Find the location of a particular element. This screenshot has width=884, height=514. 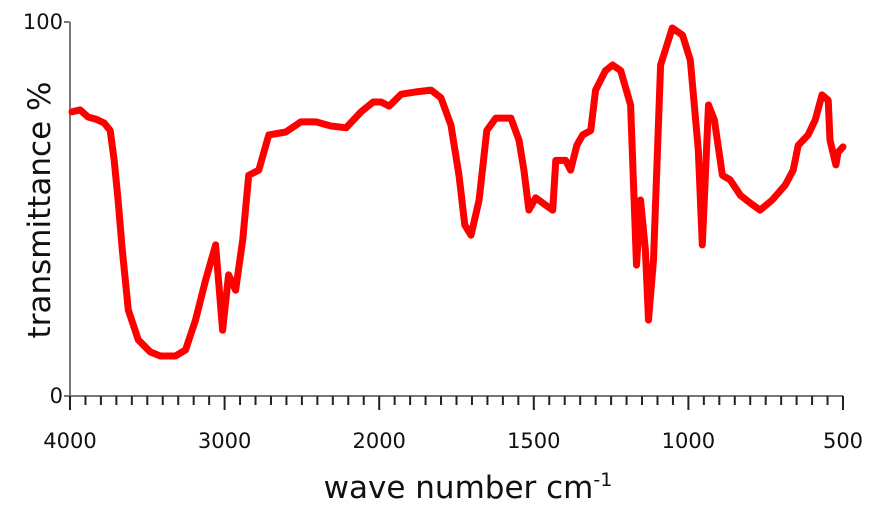

x-tick-label: 1000 is located at coordinates (688, 441).